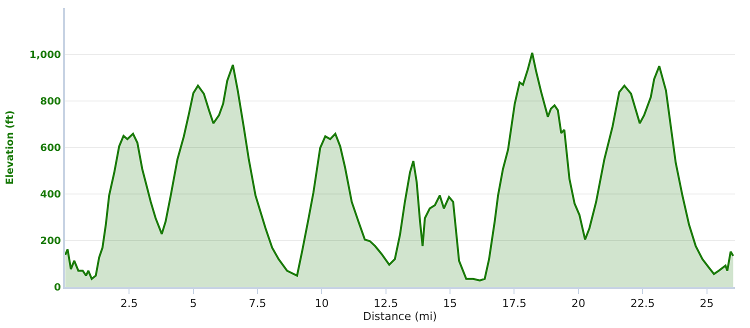 This screenshot has width=750, height=328. Describe the element at coordinates (257, 303) in the screenshot. I see `x-tick-label: 7.5` at that location.